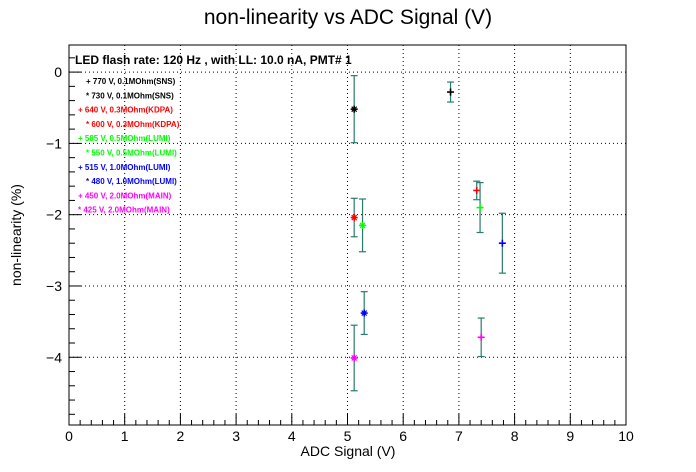  What do you see at coordinates (54, 215) in the screenshot?
I see `y-tick-label: −2` at bounding box center [54, 215].